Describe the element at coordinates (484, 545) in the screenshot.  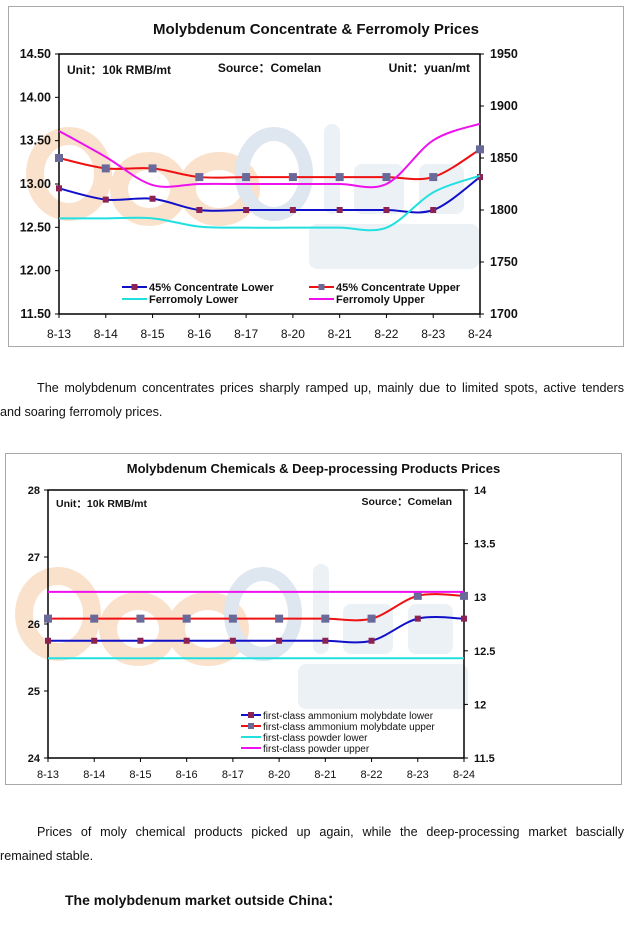
I see `y-right-tick-label: 13.5` at that location.